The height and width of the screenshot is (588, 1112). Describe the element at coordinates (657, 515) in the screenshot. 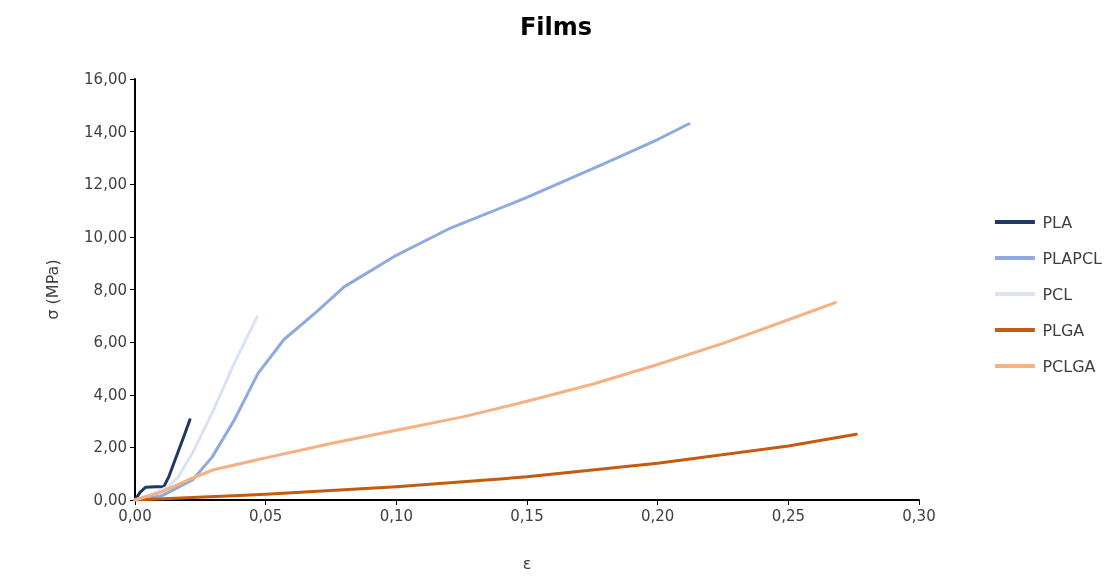

I see `x-tick-label: 0,20` at that location.